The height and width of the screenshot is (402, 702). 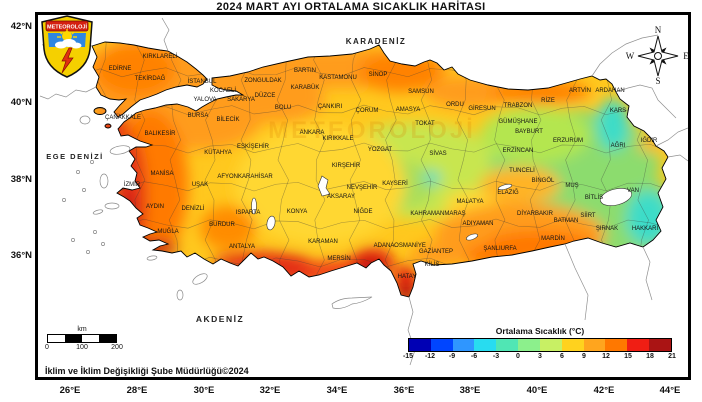 What do you see at coordinates (323, 242) in the screenshot?
I see `province-label: KARAMAN` at bounding box center [323, 242].